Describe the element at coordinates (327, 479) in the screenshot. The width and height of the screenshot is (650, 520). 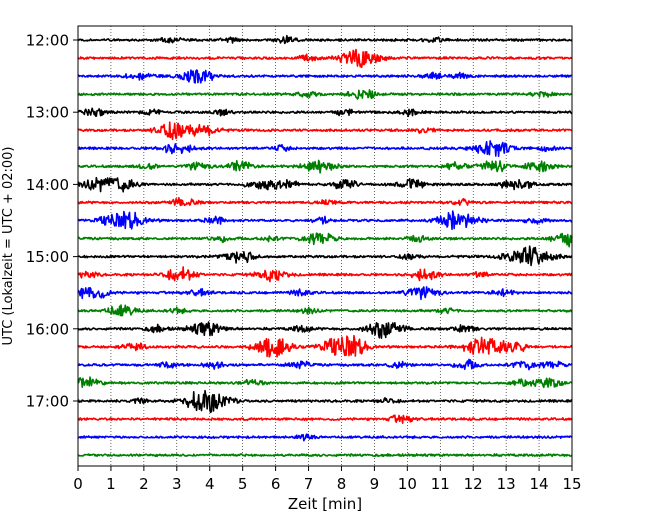
I see `x-axis-ticks: 0 1 2 3 4 5 6 7 8 9 10 11 12 13 14 15` at that location.